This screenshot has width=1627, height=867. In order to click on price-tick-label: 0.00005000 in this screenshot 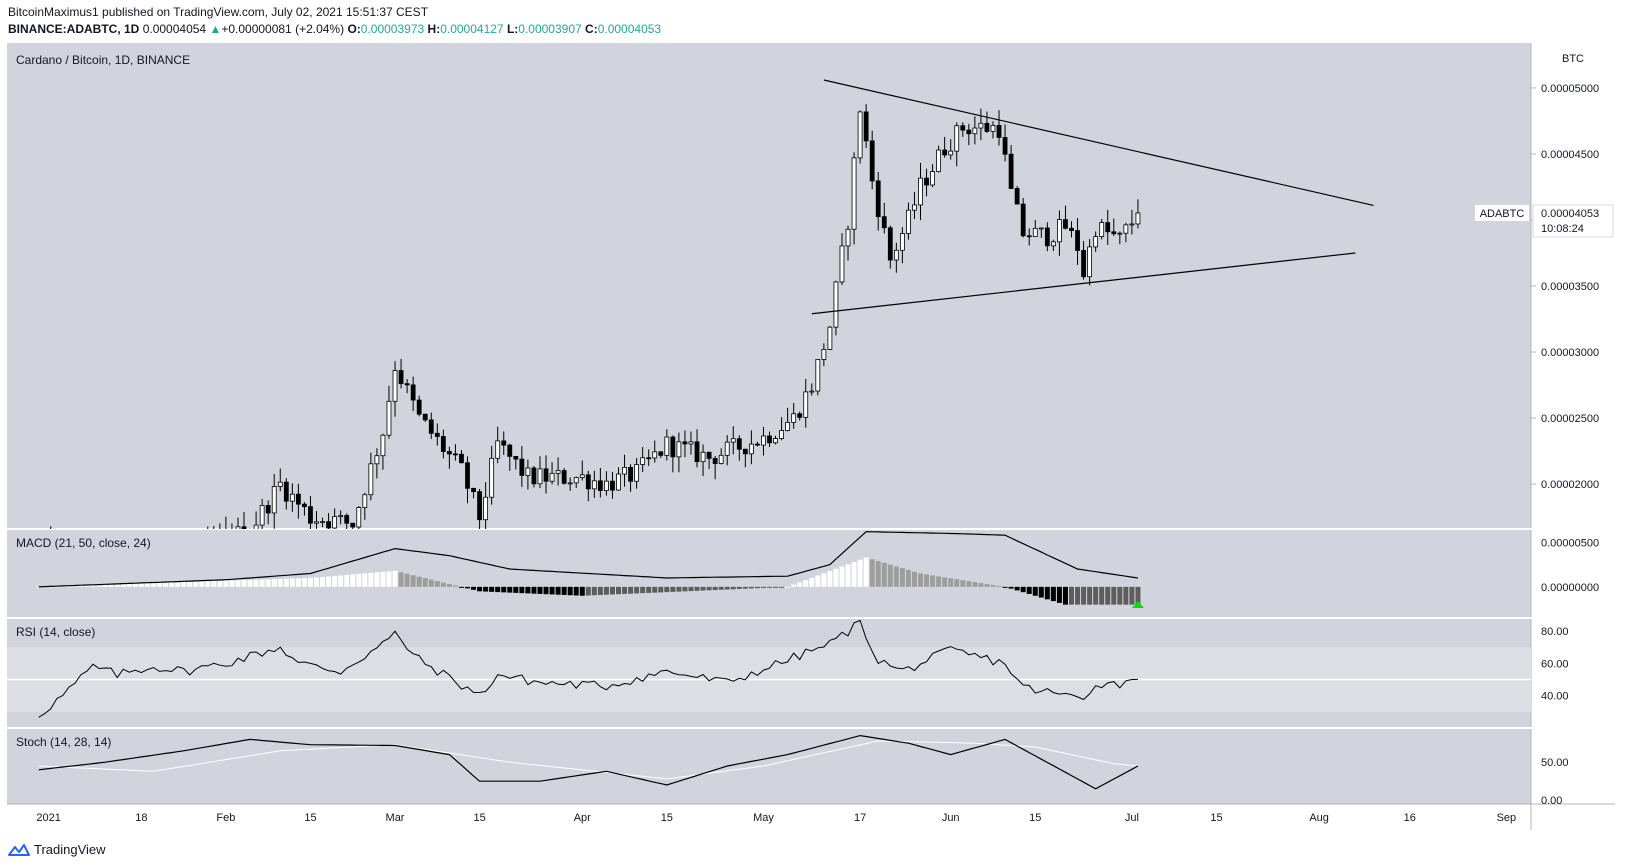, I will do `click(1570, 89)`.